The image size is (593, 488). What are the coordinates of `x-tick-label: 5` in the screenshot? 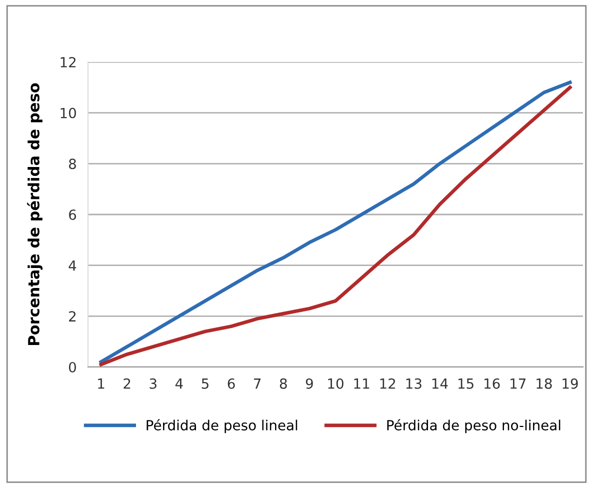 It's located at (205, 383).